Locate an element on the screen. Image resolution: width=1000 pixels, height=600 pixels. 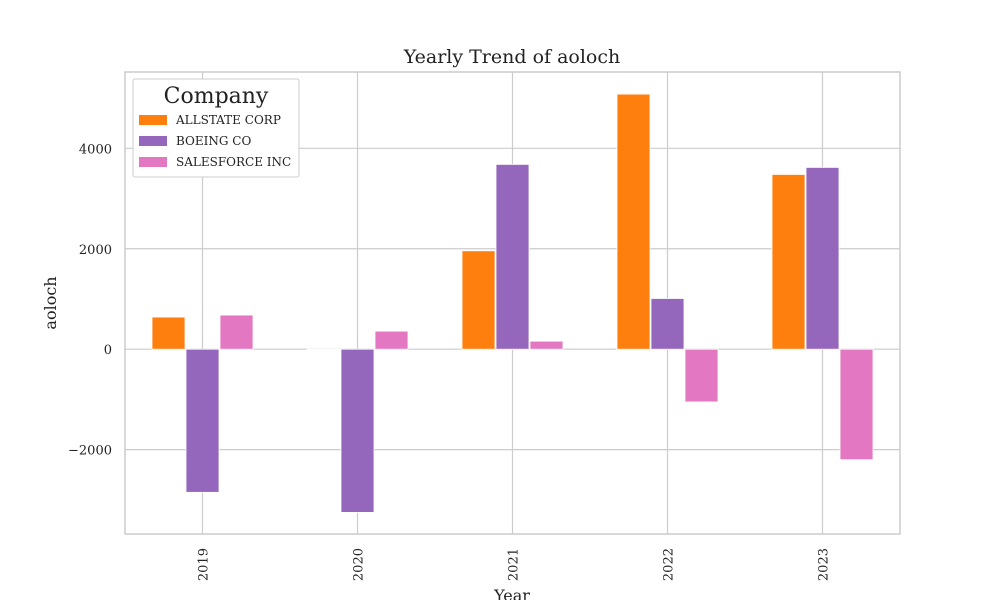
legend-box is located at coordinates (216, 128).